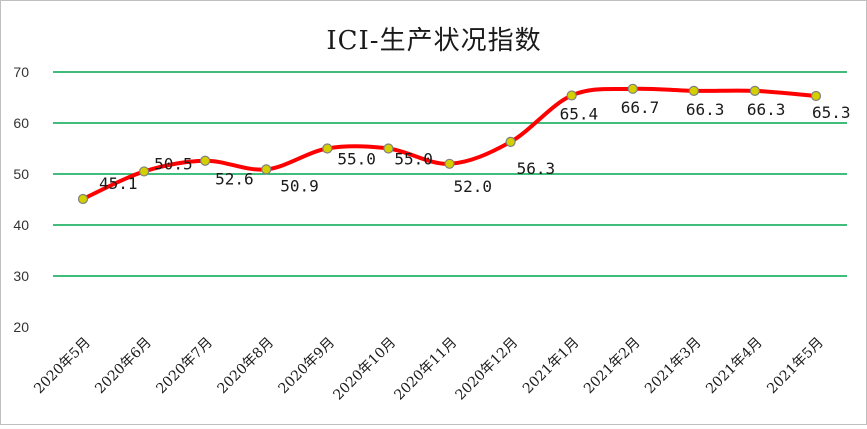 The height and width of the screenshot is (429, 867). I want to click on y-tick-label: 60, so click(21, 123).